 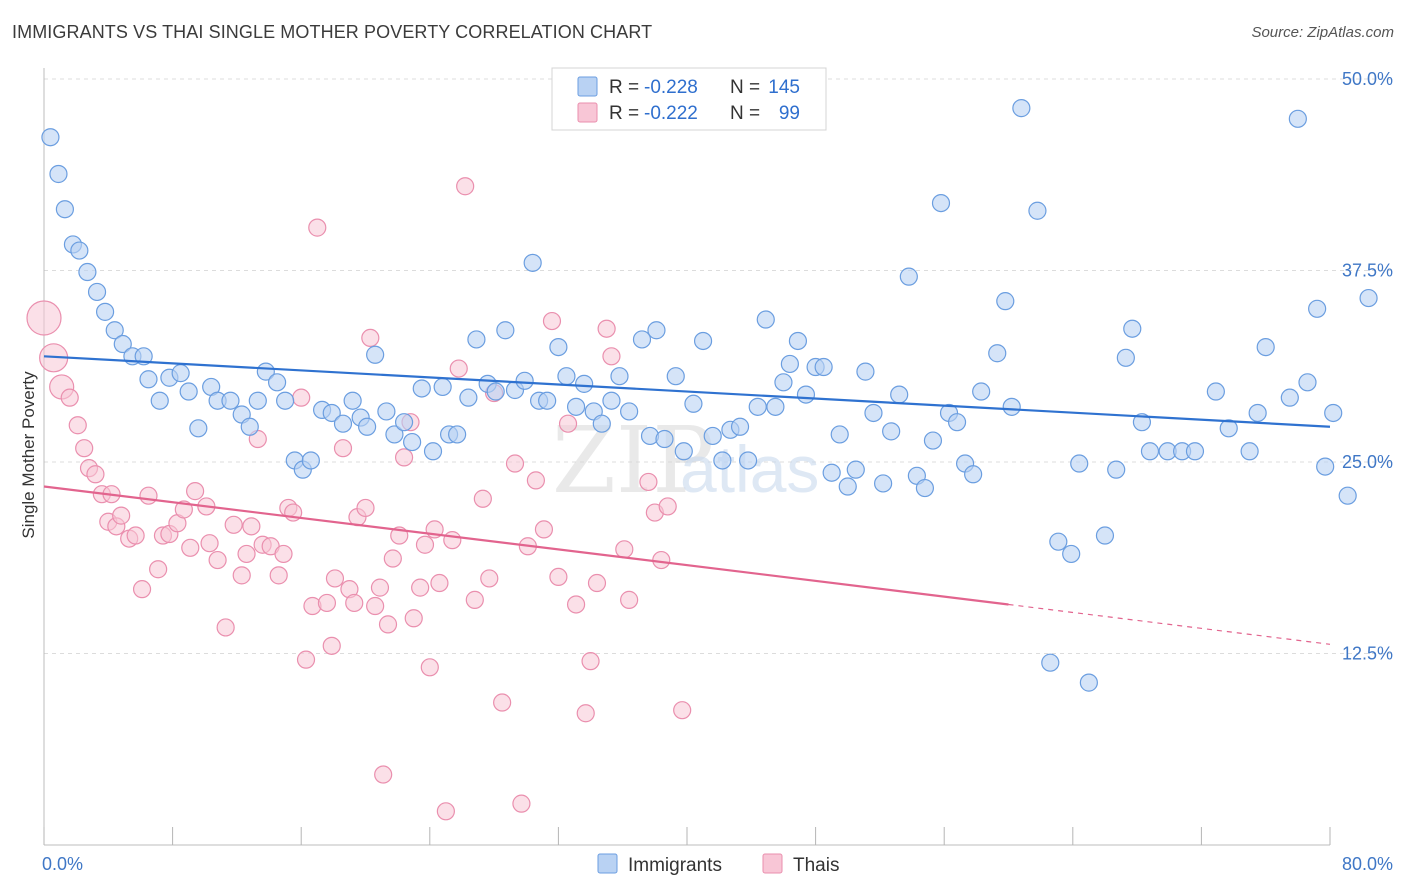 What do you see at coordinates (816, 865) in the screenshot?
I see `bottom-legend-label-thais: Thais` at bounding box center [816, 865].